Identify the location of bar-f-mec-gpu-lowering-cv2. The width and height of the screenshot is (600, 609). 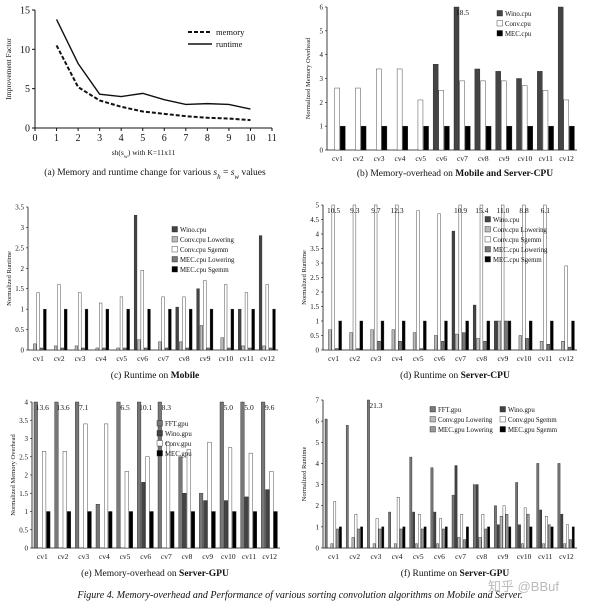
(359, 538).